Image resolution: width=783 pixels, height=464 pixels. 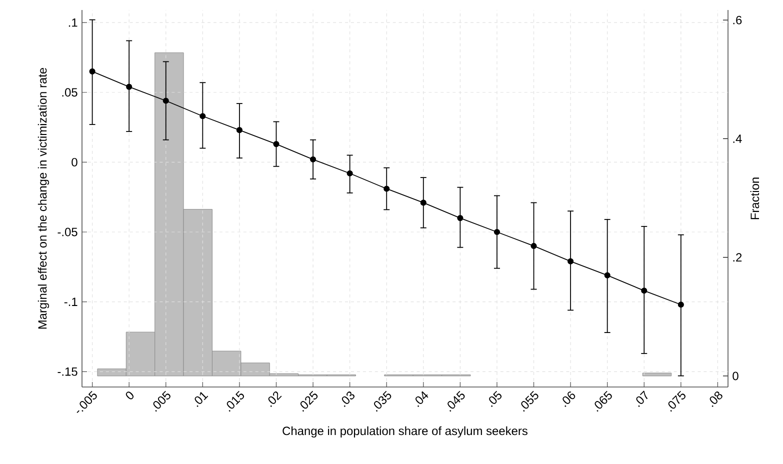 I want to click on y2-tick-label: .4, so click(x=737, y=138).